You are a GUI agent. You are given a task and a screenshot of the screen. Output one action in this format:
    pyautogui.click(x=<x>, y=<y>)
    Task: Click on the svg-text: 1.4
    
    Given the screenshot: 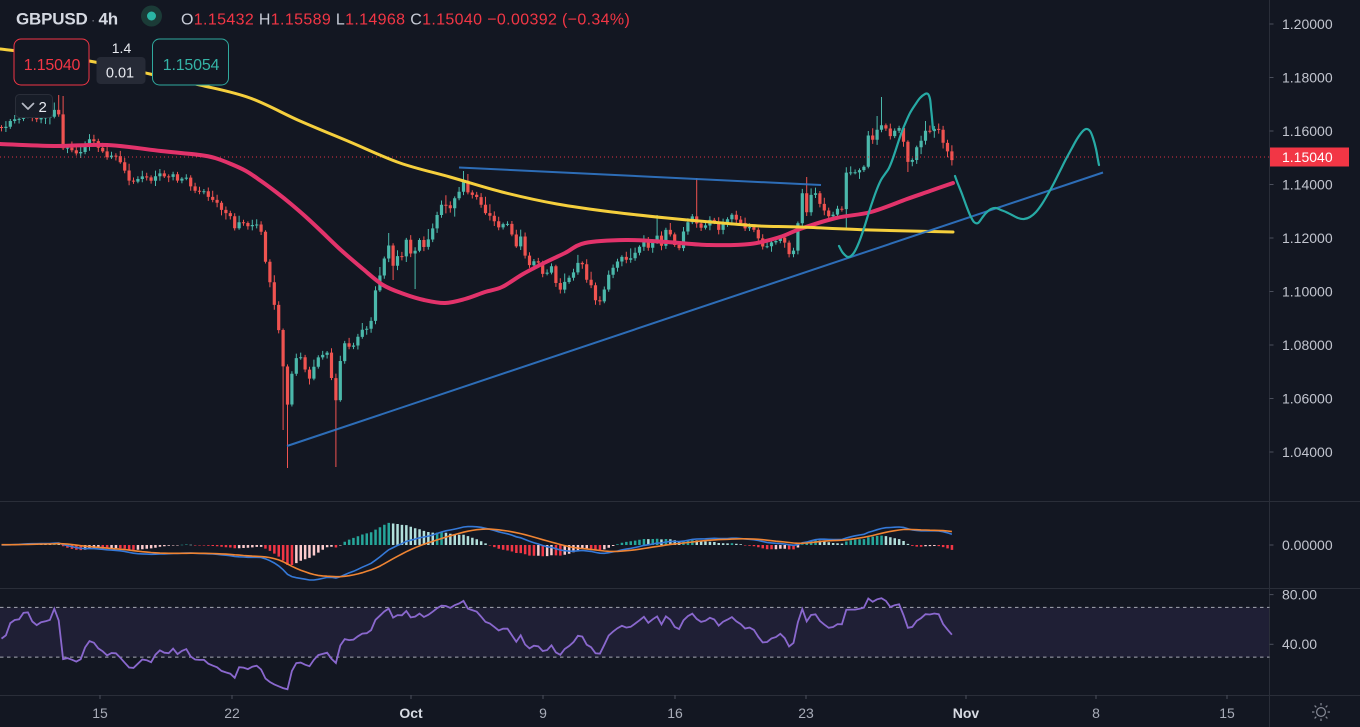 What is the action you would take?
    pyautogui.click(x=122, y=48)
    